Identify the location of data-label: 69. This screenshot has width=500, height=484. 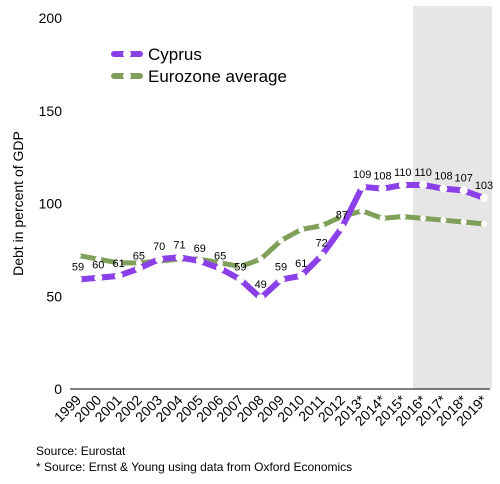
(200, 249).